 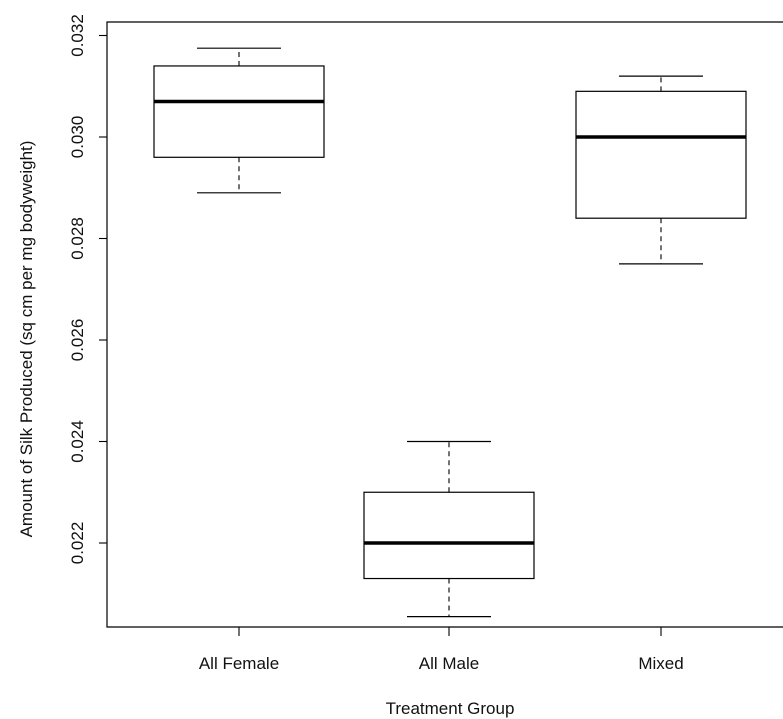 What do you see at coordinates (77, 441) in the screenshot?
I see `y-tick-label: 0.024` at bounding box center [77, 441].